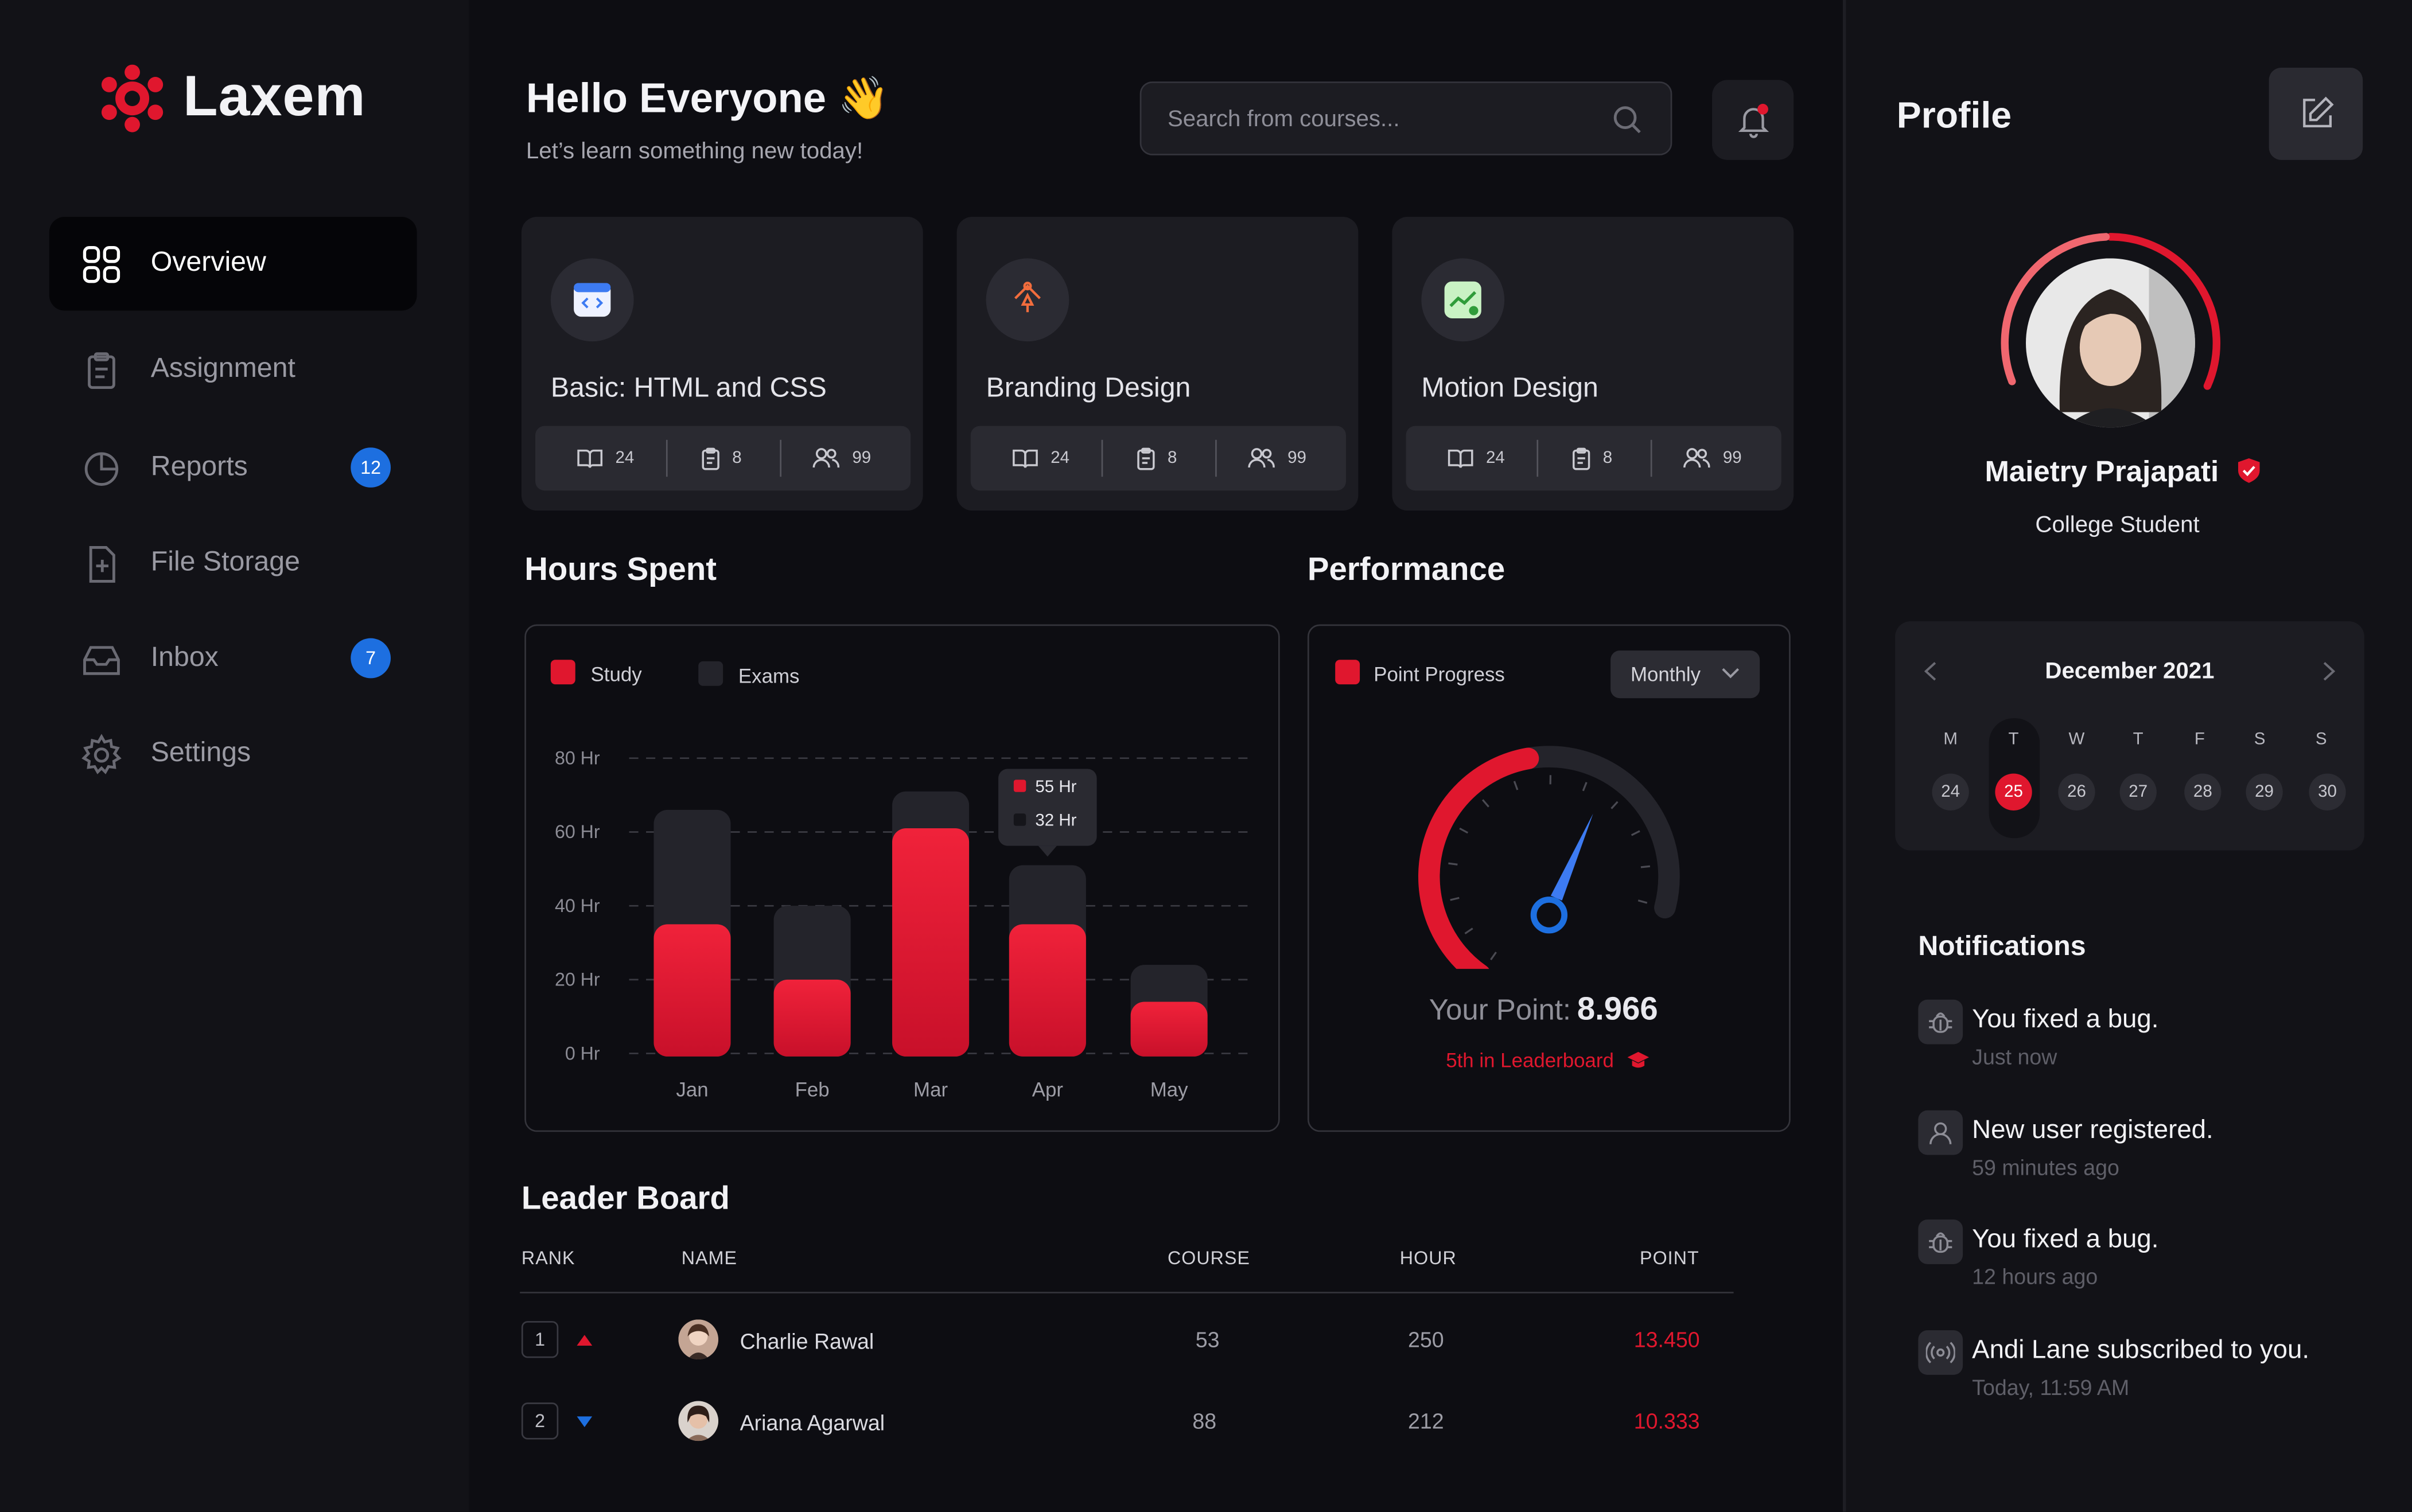 The height and width of the screenshot is (1512, 2412). I want to click on file-plus-icon, so click(102, 565).